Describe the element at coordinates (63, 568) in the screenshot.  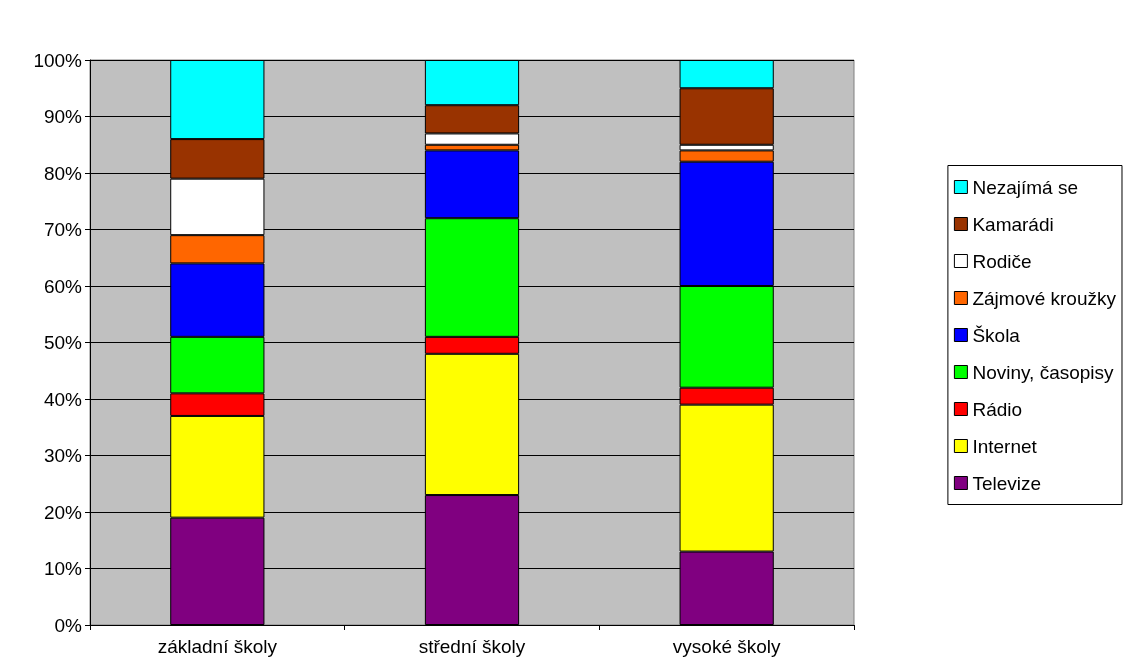
I see `y-tick-label: 10%` at that location.